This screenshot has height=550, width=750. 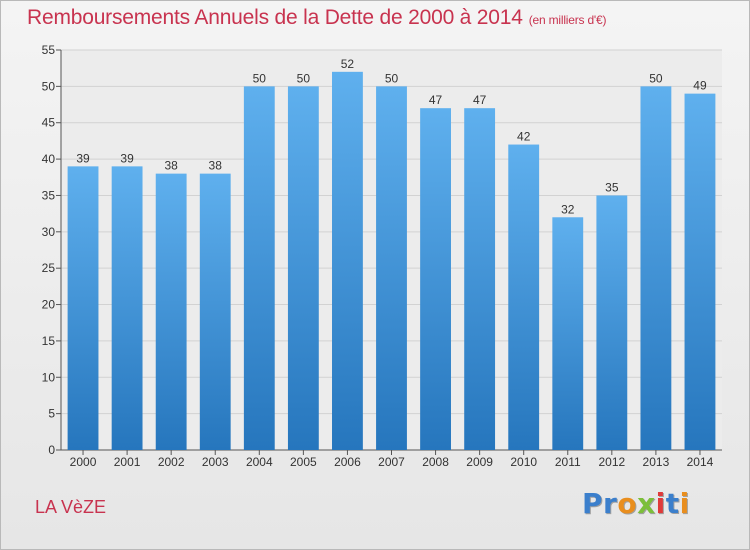 What do you see at coordinates (49, 377) in the screenshot?
I see `y-tick-label: 10` at bounding box center [49, 377].